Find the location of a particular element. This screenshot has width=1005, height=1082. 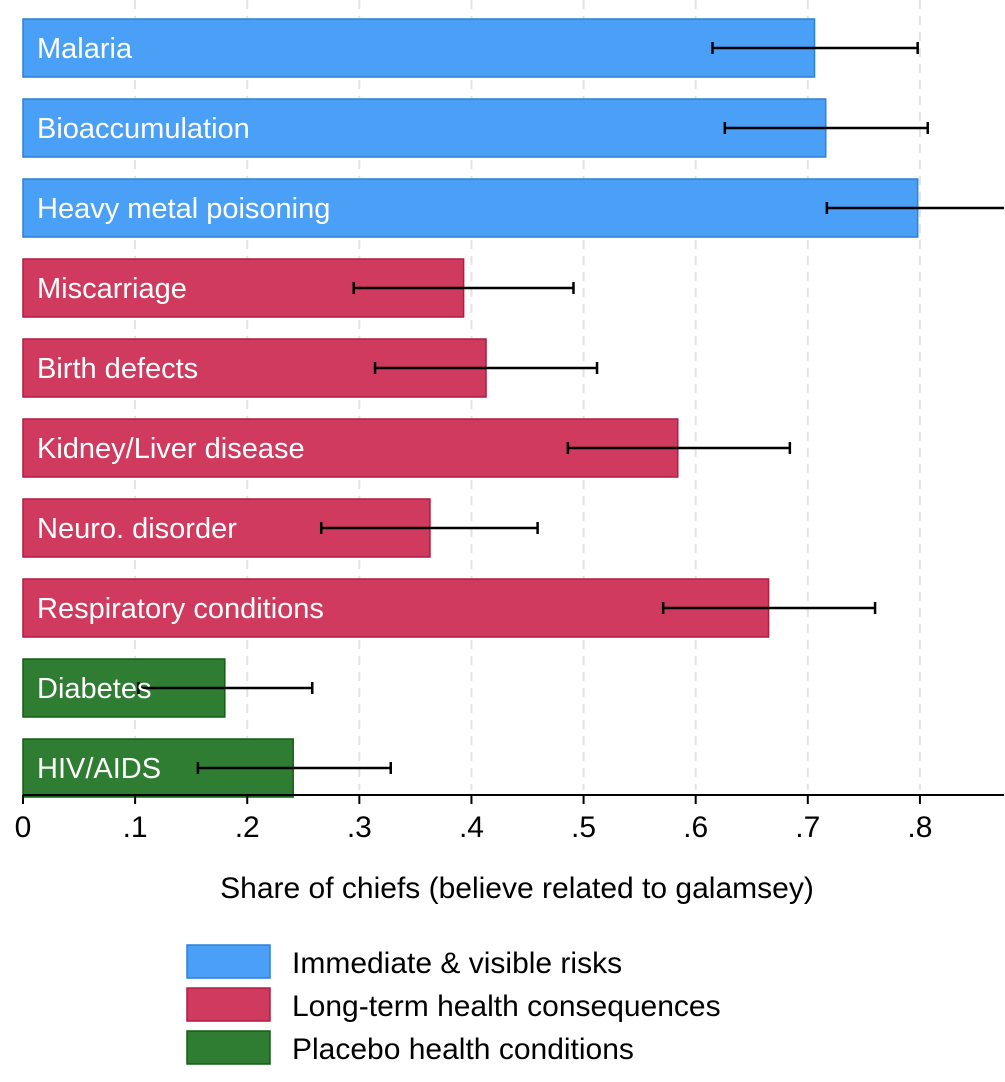

x-tick-label: .6 is located at coordinates (695, 827).